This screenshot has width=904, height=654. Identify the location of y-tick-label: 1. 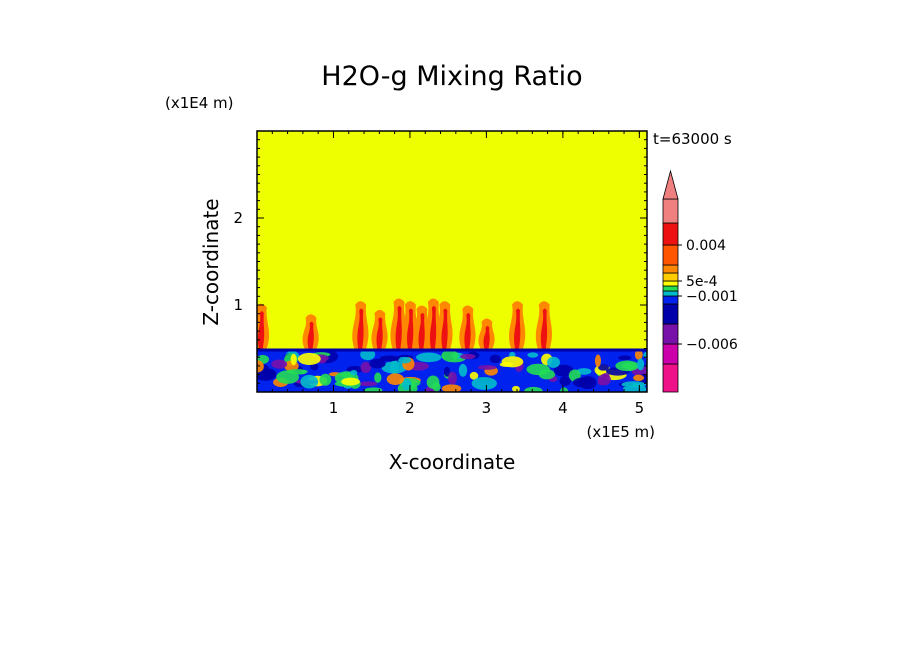
(238, 305).